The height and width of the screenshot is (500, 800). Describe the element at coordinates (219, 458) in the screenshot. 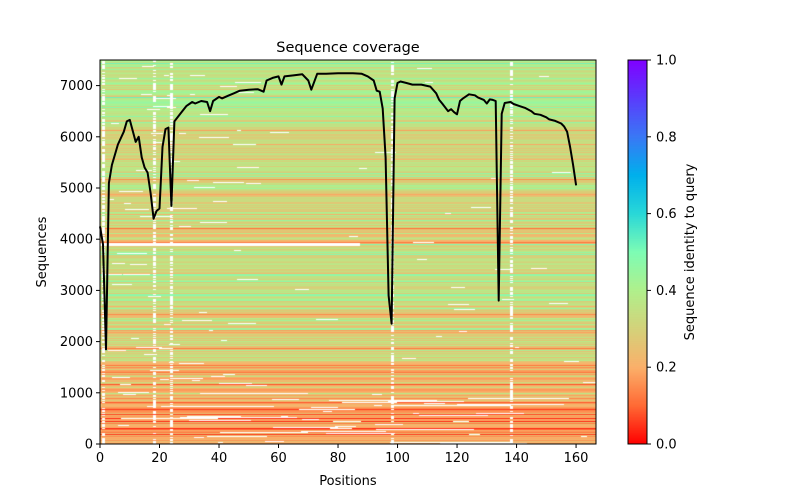

I see `x-tick-label: 40` at that location.